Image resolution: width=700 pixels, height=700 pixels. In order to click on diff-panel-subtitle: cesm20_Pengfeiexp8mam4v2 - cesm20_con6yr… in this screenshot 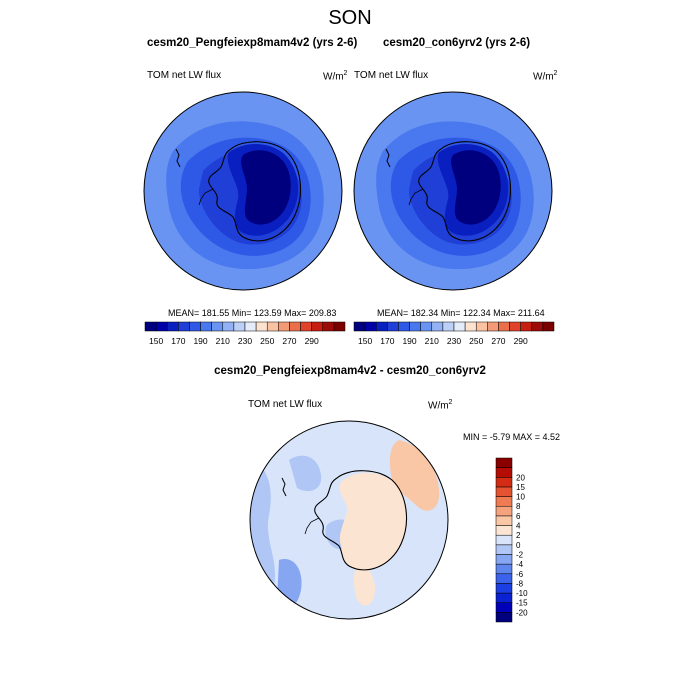, I will do `click(350, 371)`.